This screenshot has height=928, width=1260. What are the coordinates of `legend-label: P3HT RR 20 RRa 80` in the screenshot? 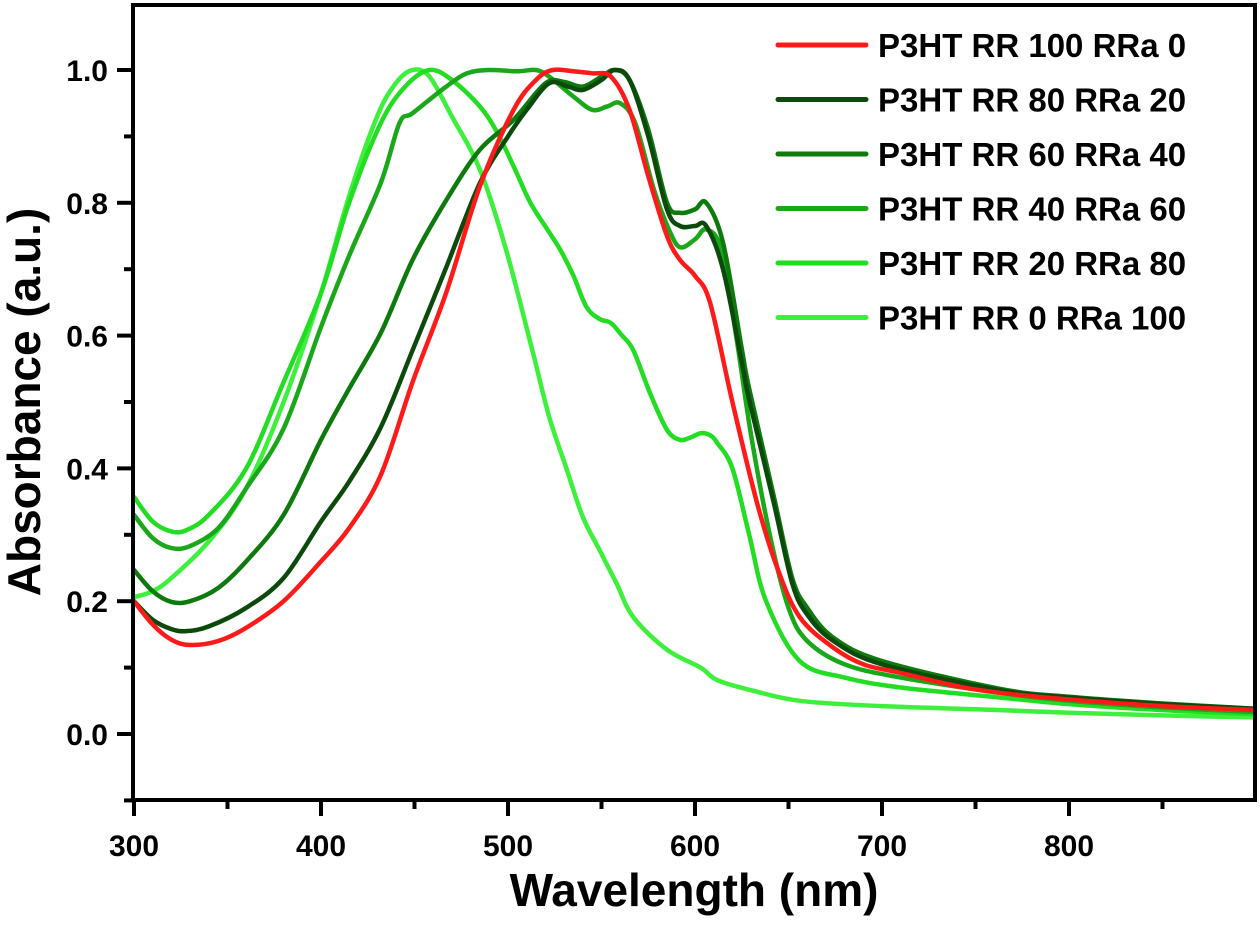 It's located at (1032, 263).